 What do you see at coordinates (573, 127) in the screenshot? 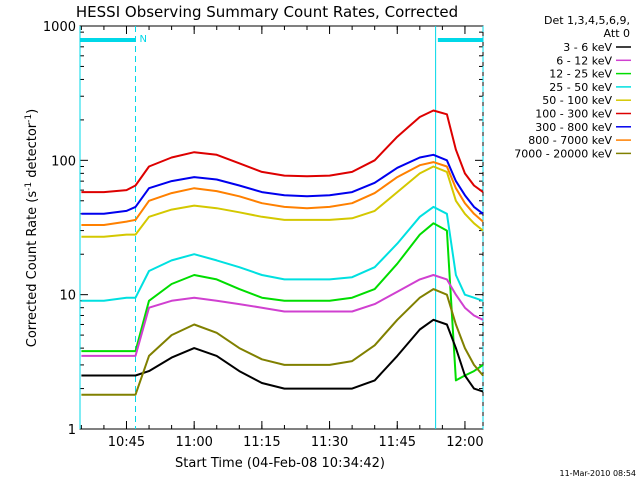
I see `legend-label: 300 - 800 keV` at bounding box center [573, 127].